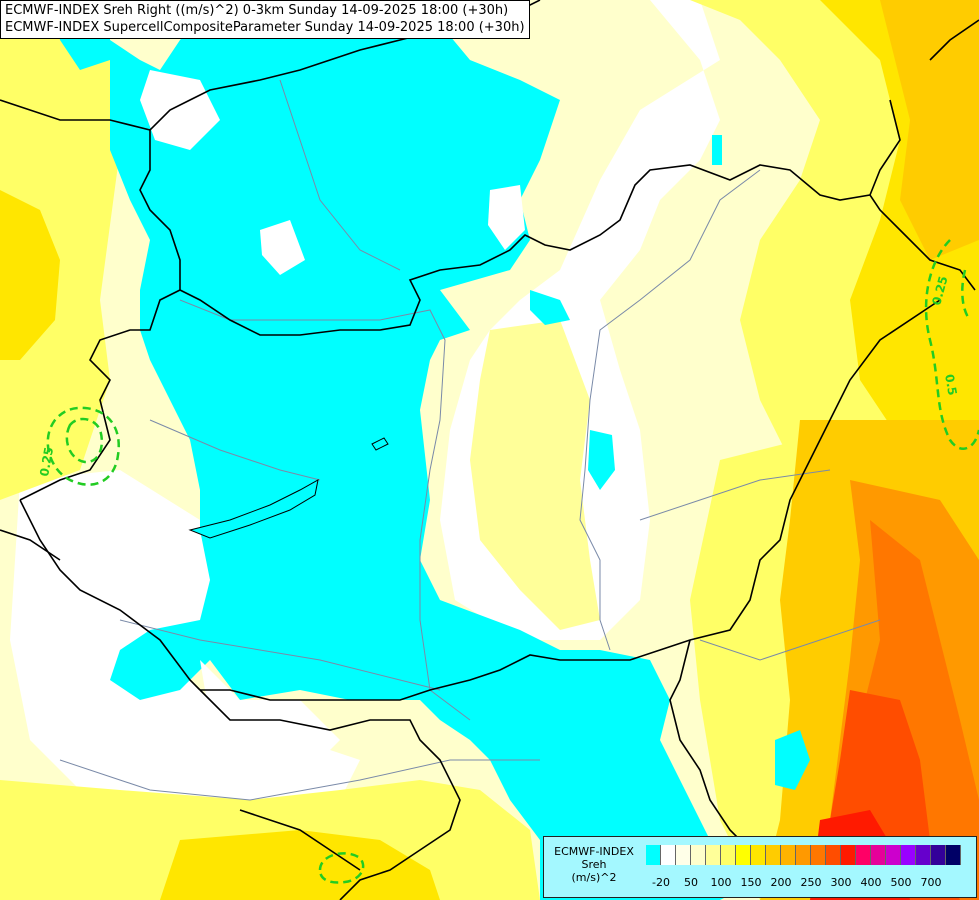 The width and height of the screenshot is (979, 900). I want to click on river-east, so click(790, 640).